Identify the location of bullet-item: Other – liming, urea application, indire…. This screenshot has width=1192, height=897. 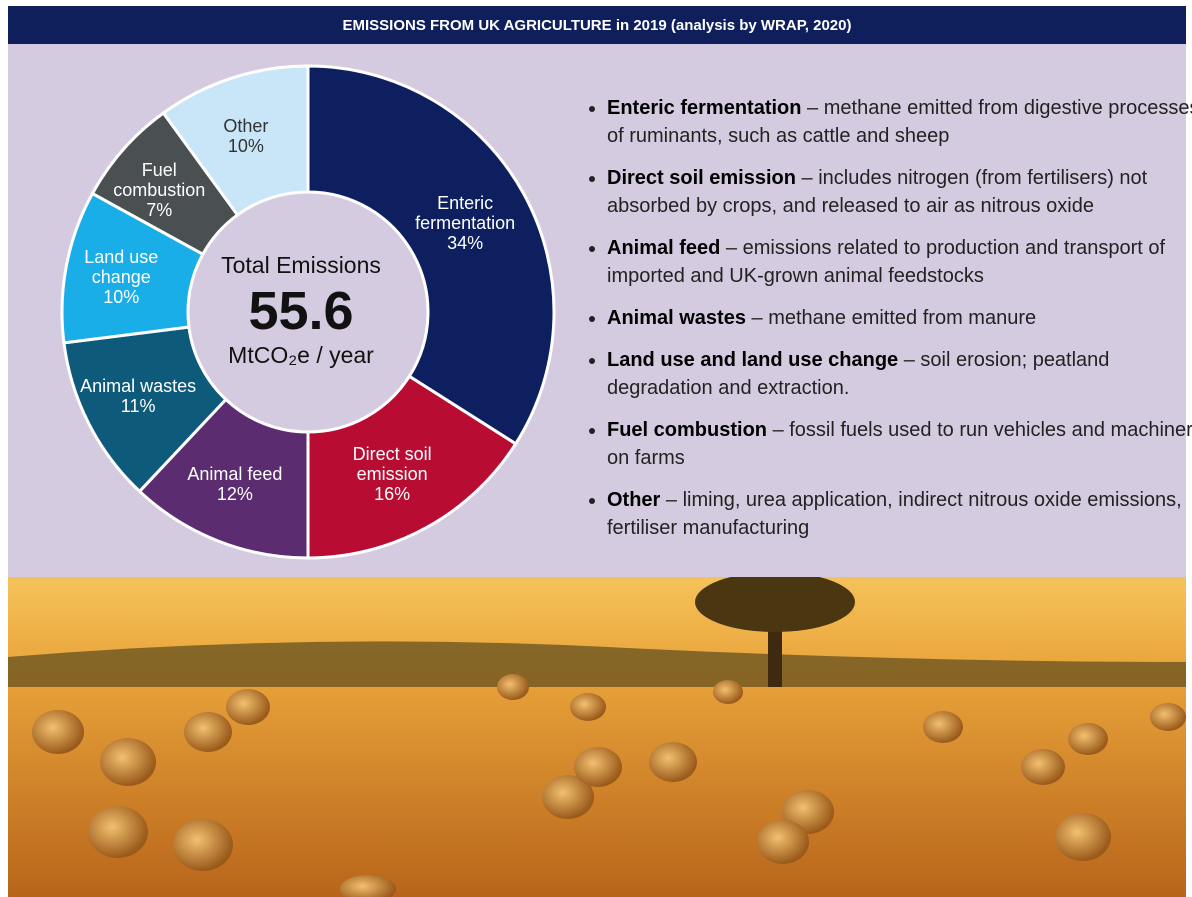
(899, 514).